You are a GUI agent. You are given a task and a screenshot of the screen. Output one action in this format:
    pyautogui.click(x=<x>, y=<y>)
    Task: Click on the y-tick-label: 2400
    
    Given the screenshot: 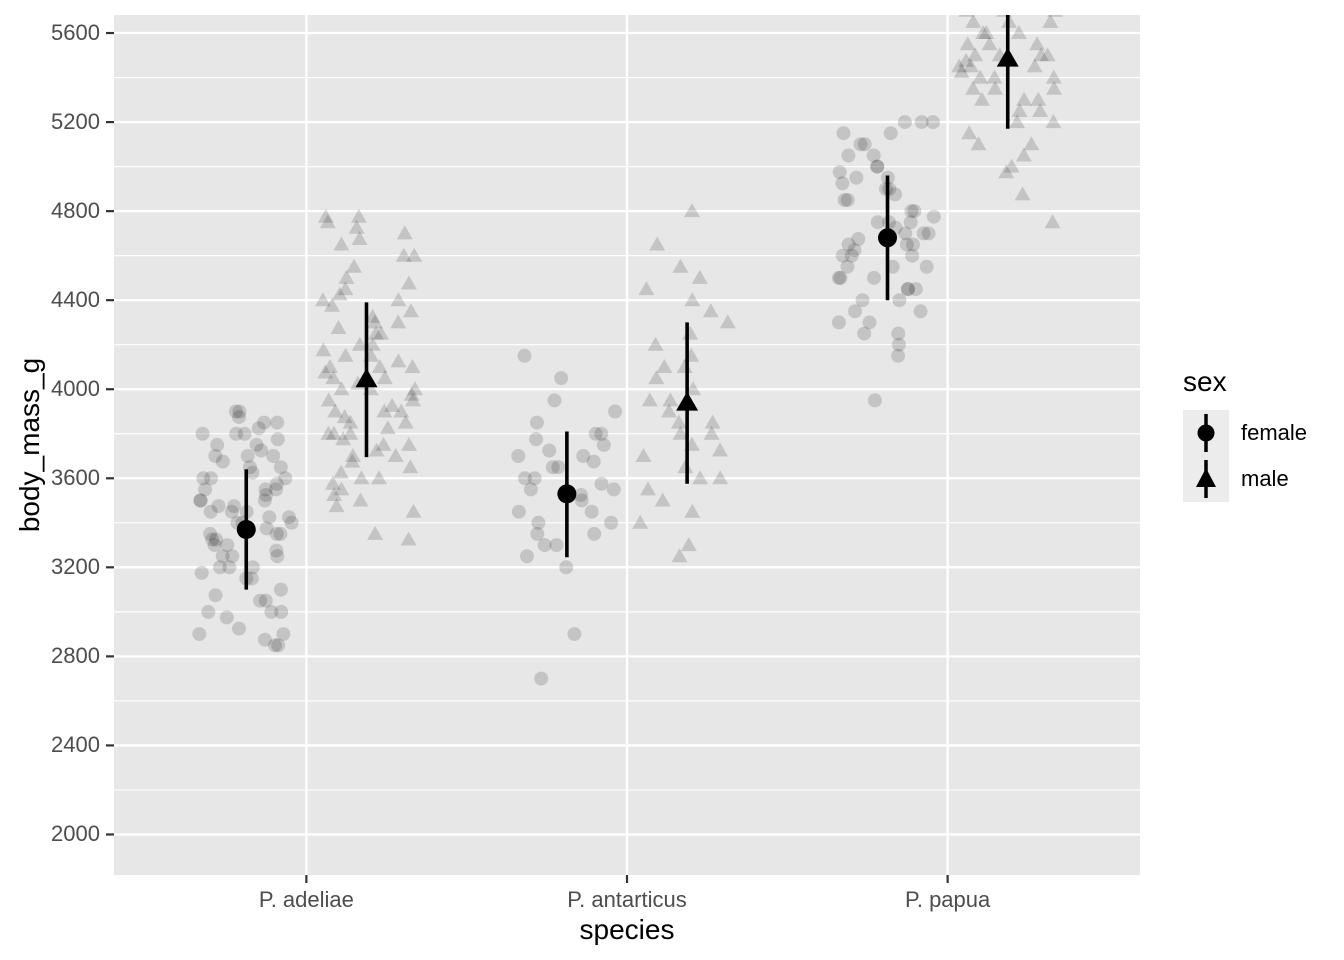 What is the action you would take?
    pyautogui.click(x=75, y=745)
    